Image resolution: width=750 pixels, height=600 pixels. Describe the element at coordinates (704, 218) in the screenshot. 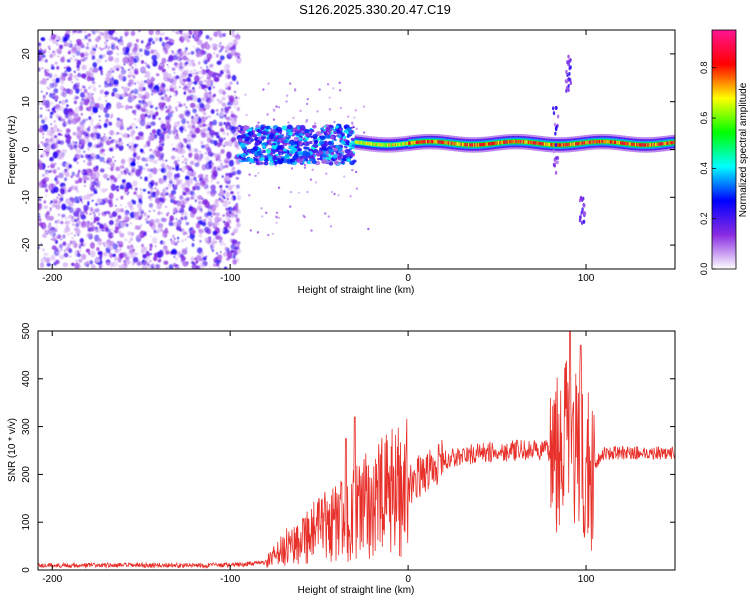

I see `colorbar-tick-label: 0.2` at that location.